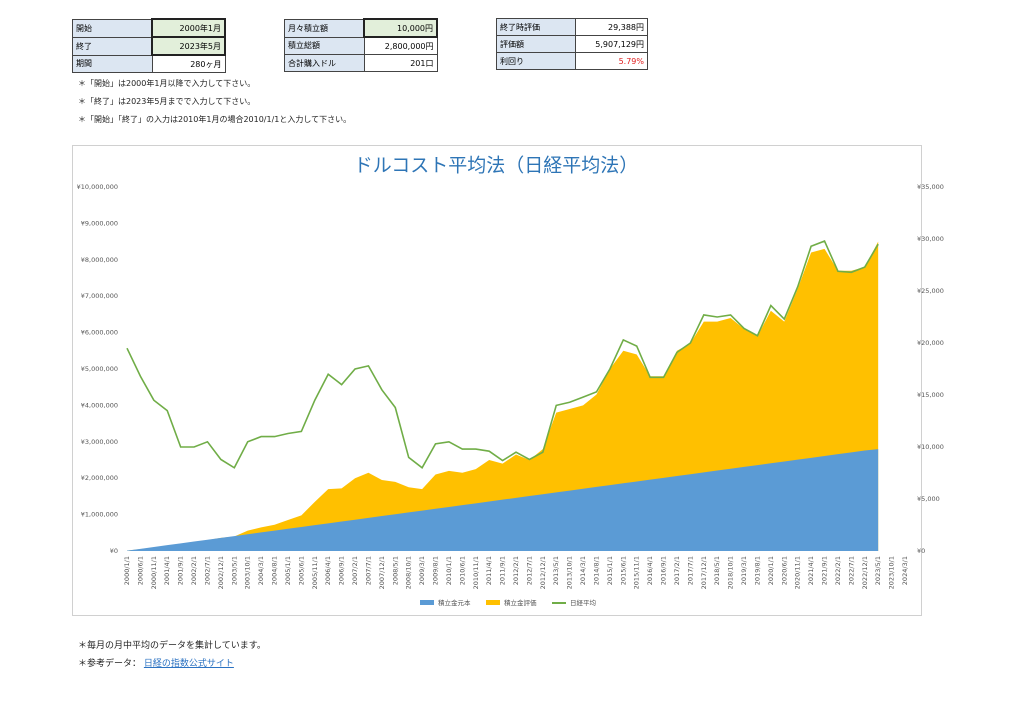 This screenshot has height=724, width=1024. What do you see at coordinates (677, 570) in the screenshot?
I see `x-tick-label: 2017/2/1` at bounding box center [677, 570].